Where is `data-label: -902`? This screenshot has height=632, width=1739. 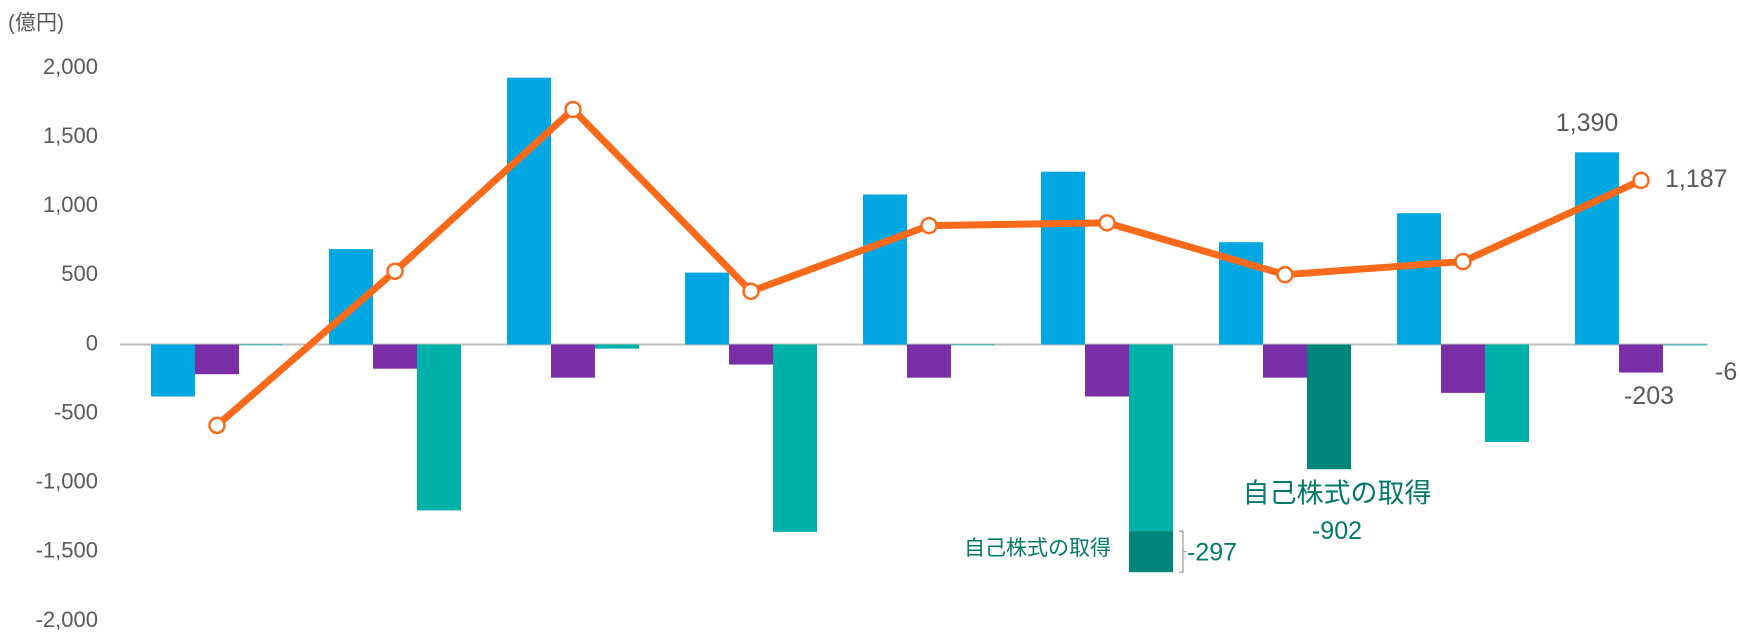 data-label: -902 is located at coordinates (1337, 531).